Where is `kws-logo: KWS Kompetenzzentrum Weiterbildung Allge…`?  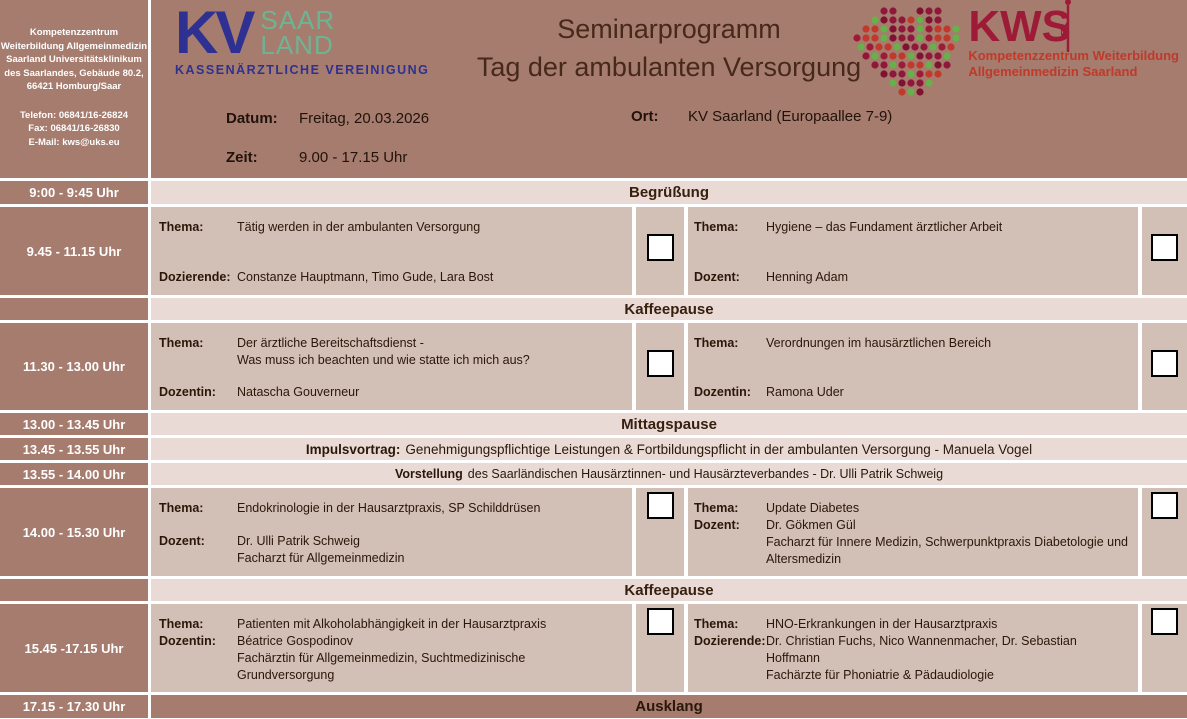
kws-logo: KWS Kompetenzzentrum Weiterbildung Allge… is located at coordinates (1012, 52).